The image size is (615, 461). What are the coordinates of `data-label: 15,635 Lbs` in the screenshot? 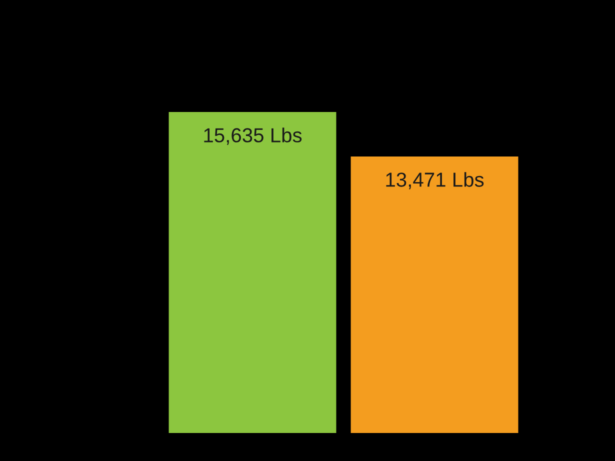 It's located at (253, 136).